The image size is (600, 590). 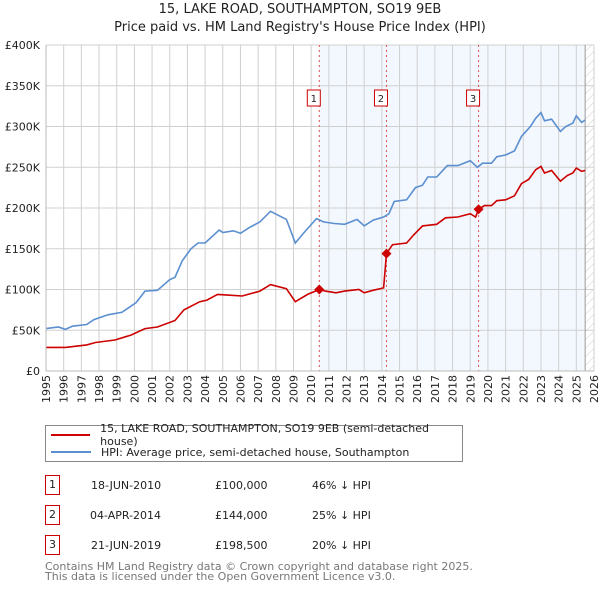 I want to click on x-tick-label: 1998, so click(x=99, y=389).